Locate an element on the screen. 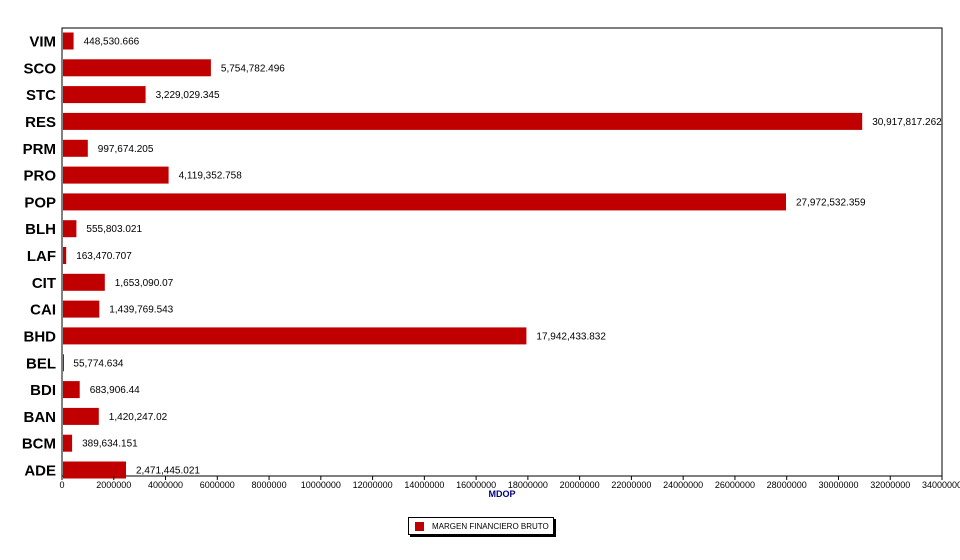 The width and height of the screenshot is (960, 560). bar-blh is located at coordinates (70, 229).